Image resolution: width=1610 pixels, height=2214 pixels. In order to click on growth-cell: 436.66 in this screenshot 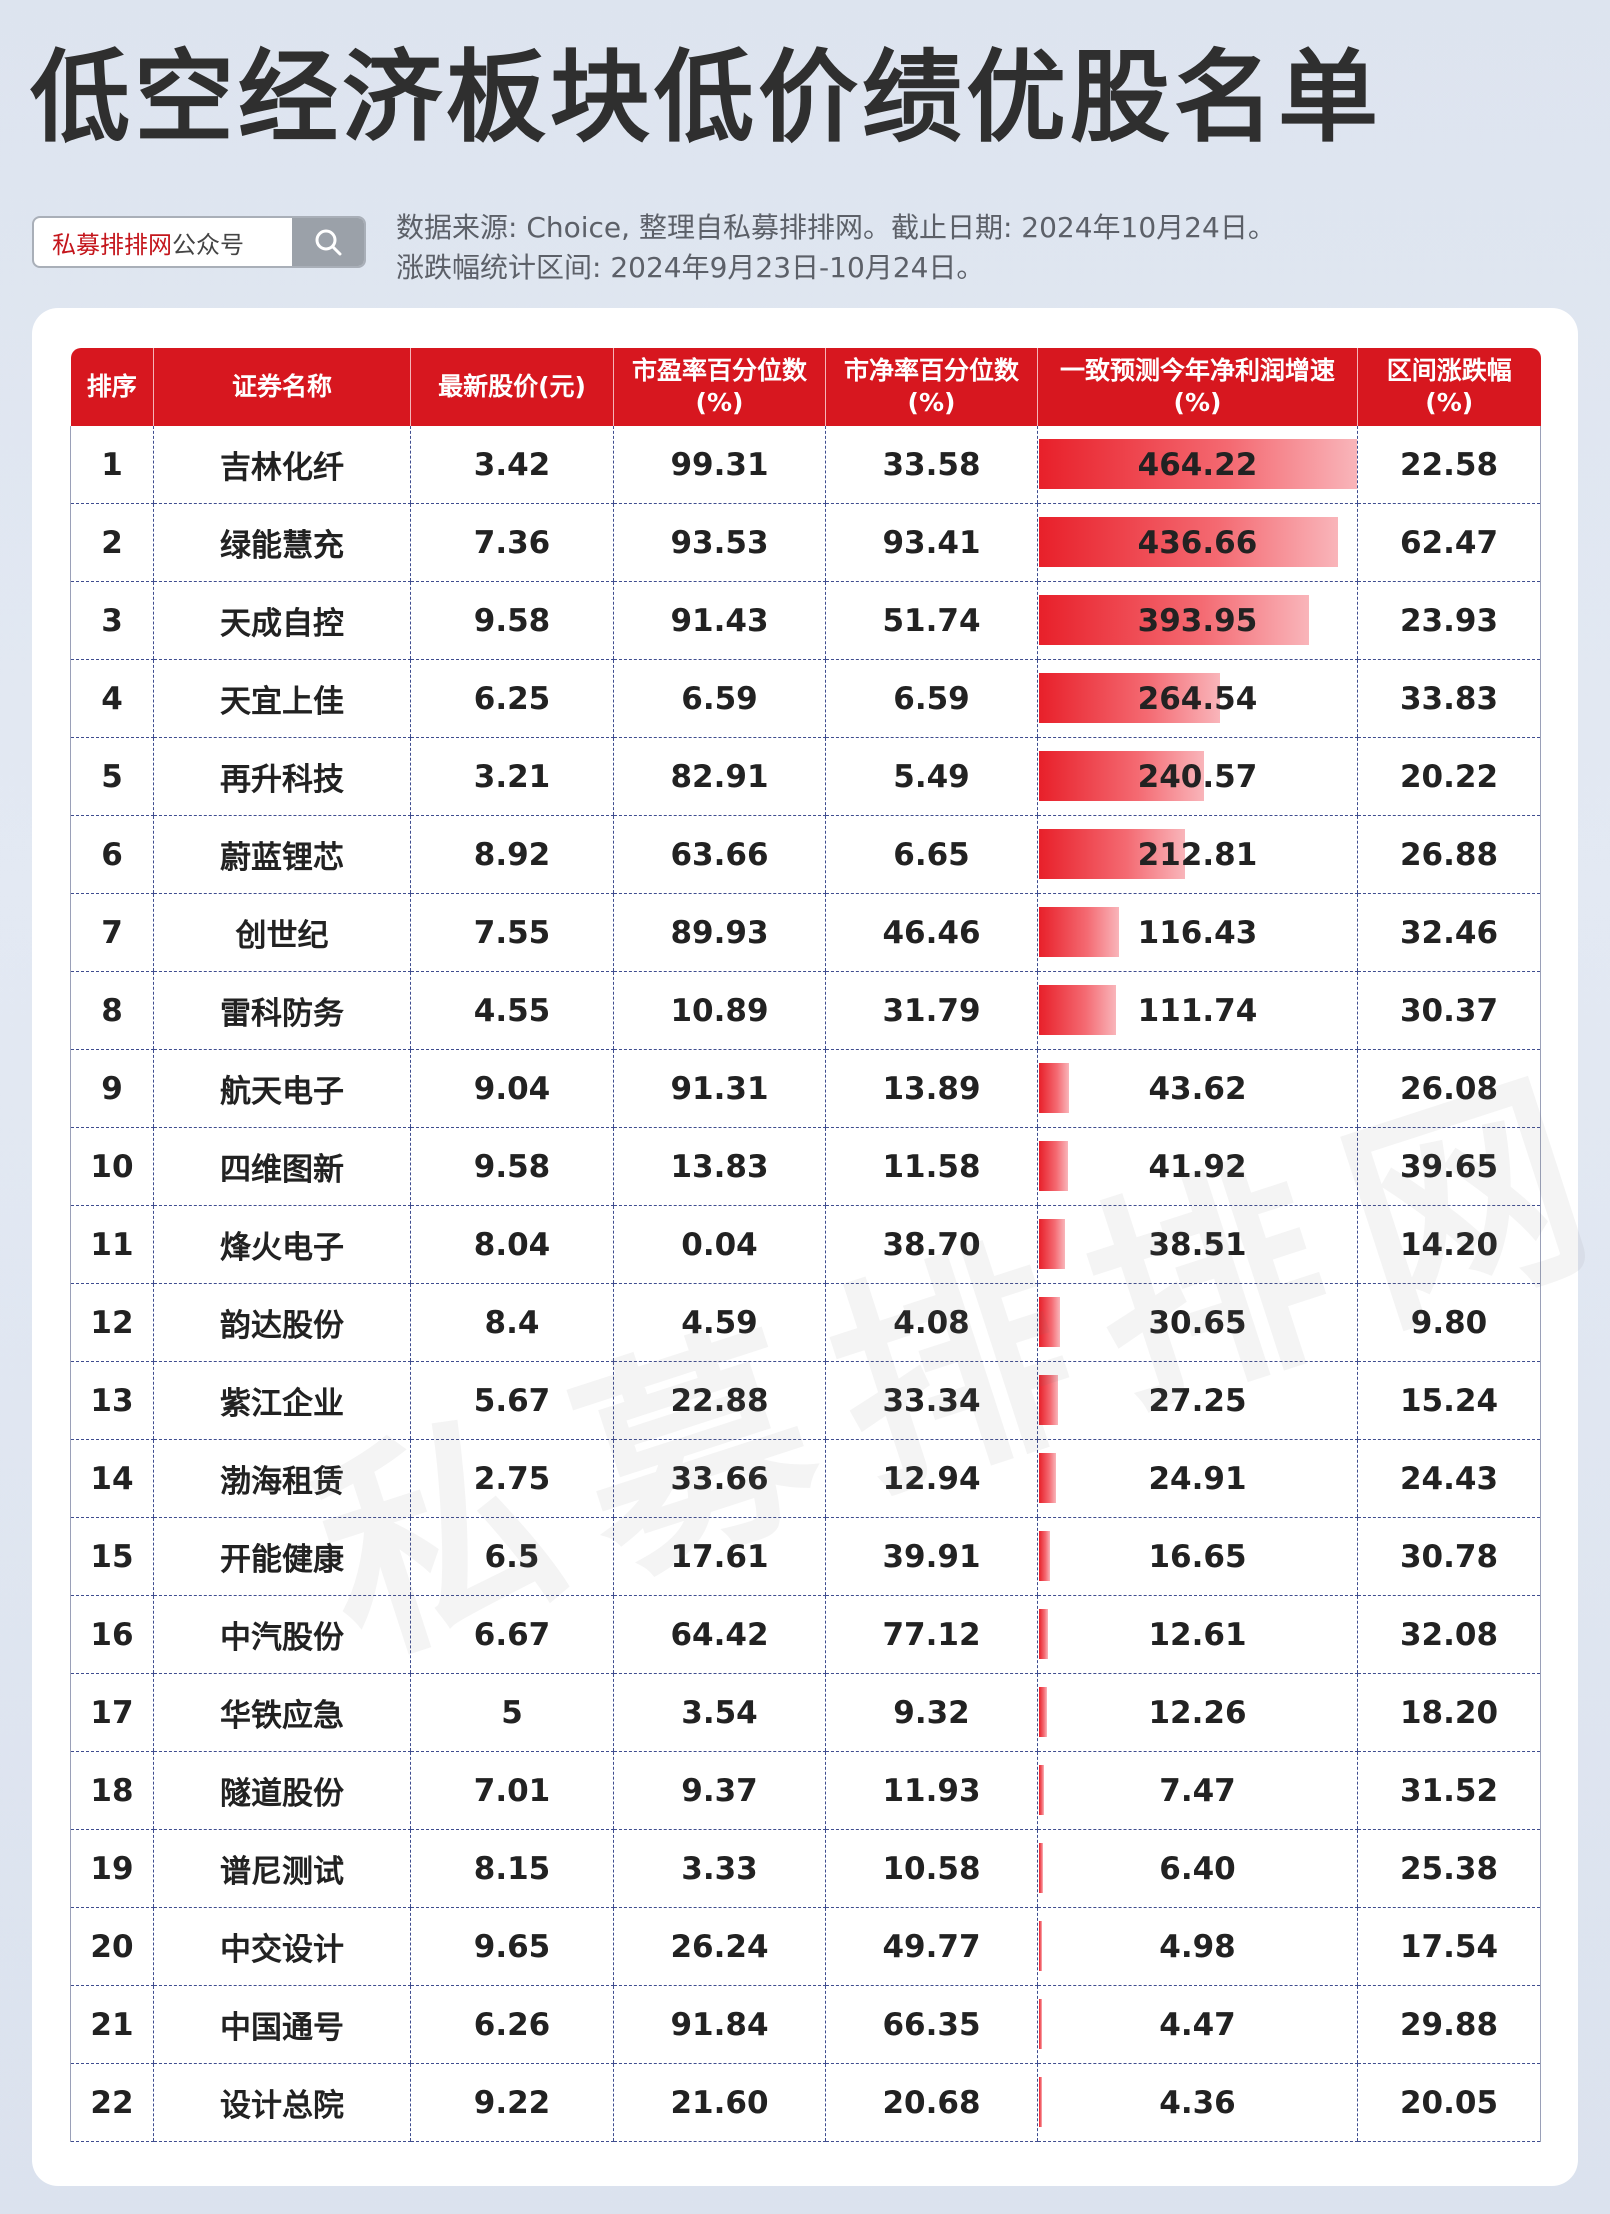, I will do `click(1197, 542)`.